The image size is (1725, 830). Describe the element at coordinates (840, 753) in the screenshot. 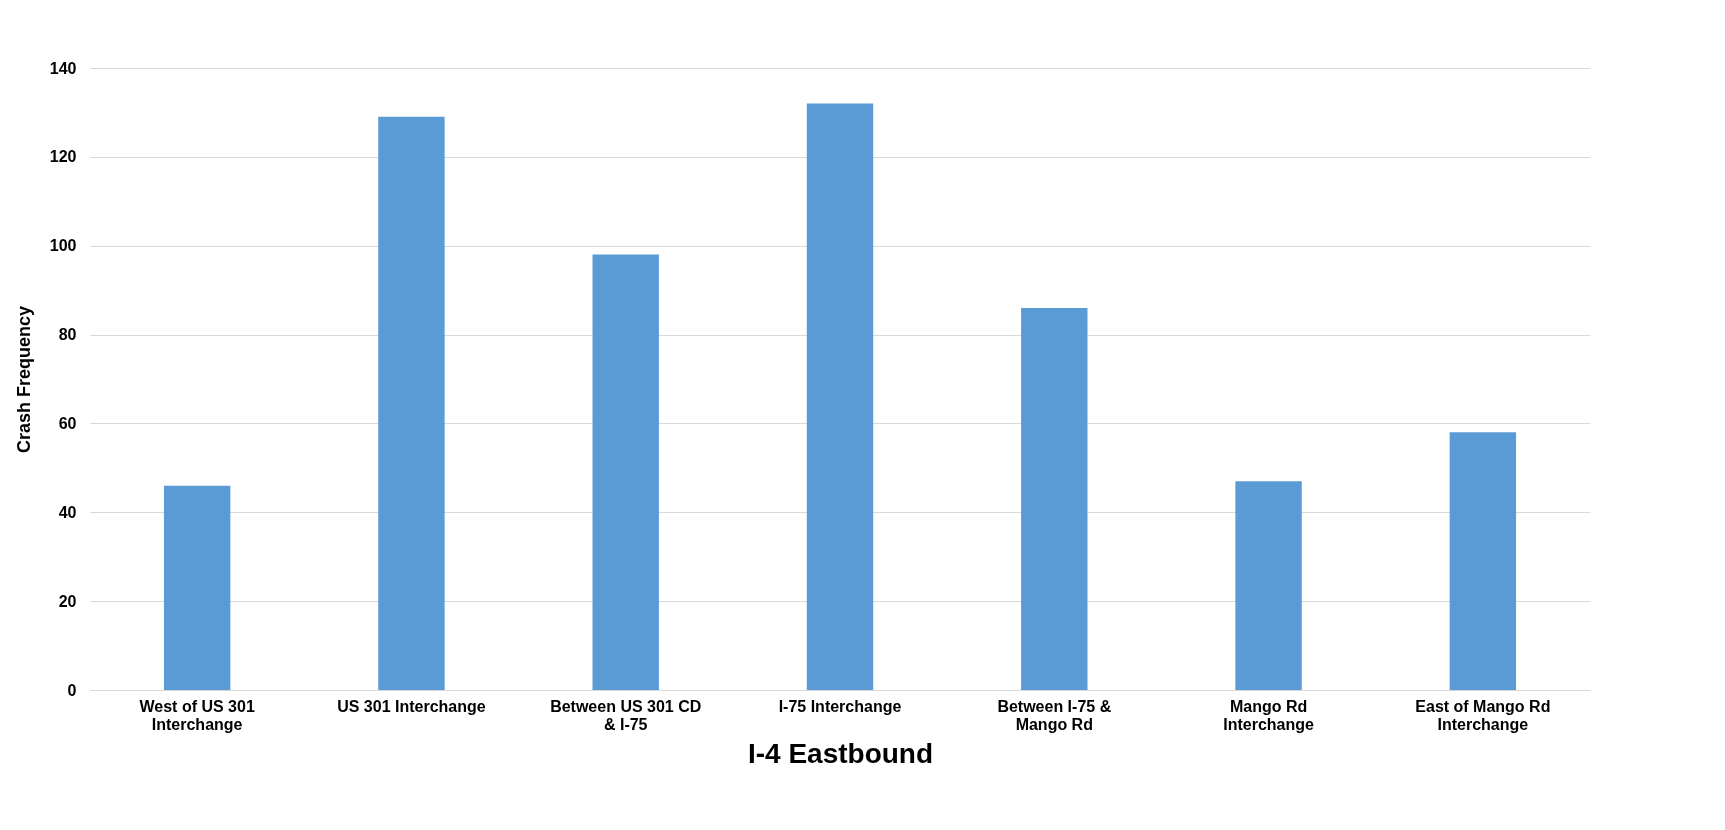

I see `x-axis-title: I-4 Eastbound` at that location.